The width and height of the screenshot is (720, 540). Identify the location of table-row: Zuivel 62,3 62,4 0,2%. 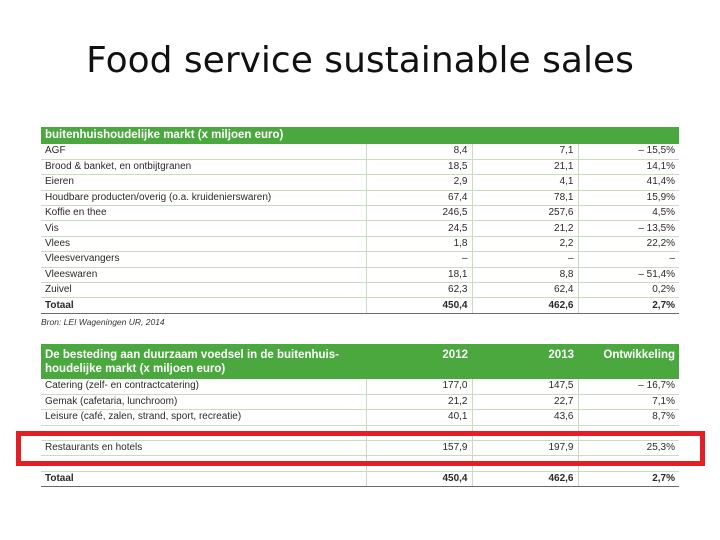
(360, 290).